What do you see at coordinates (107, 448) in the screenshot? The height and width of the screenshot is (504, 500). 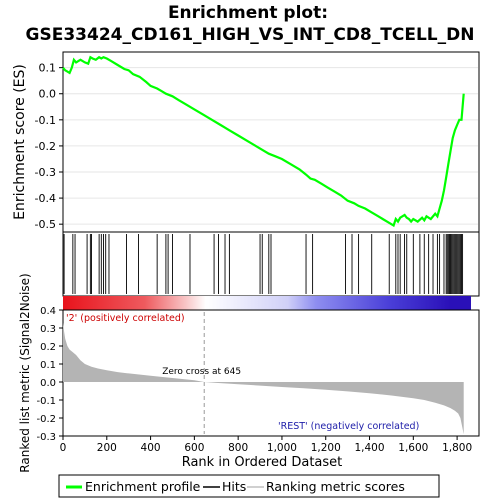 I see `x-tick-label: 200` at bounding box center [107, 448].